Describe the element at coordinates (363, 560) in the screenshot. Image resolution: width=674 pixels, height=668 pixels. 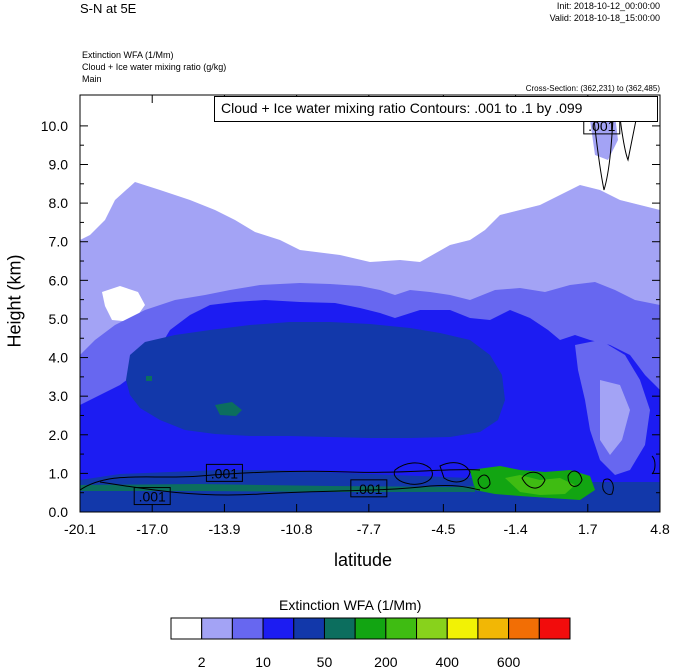
I see `x-axis-label: latitude` at that location.